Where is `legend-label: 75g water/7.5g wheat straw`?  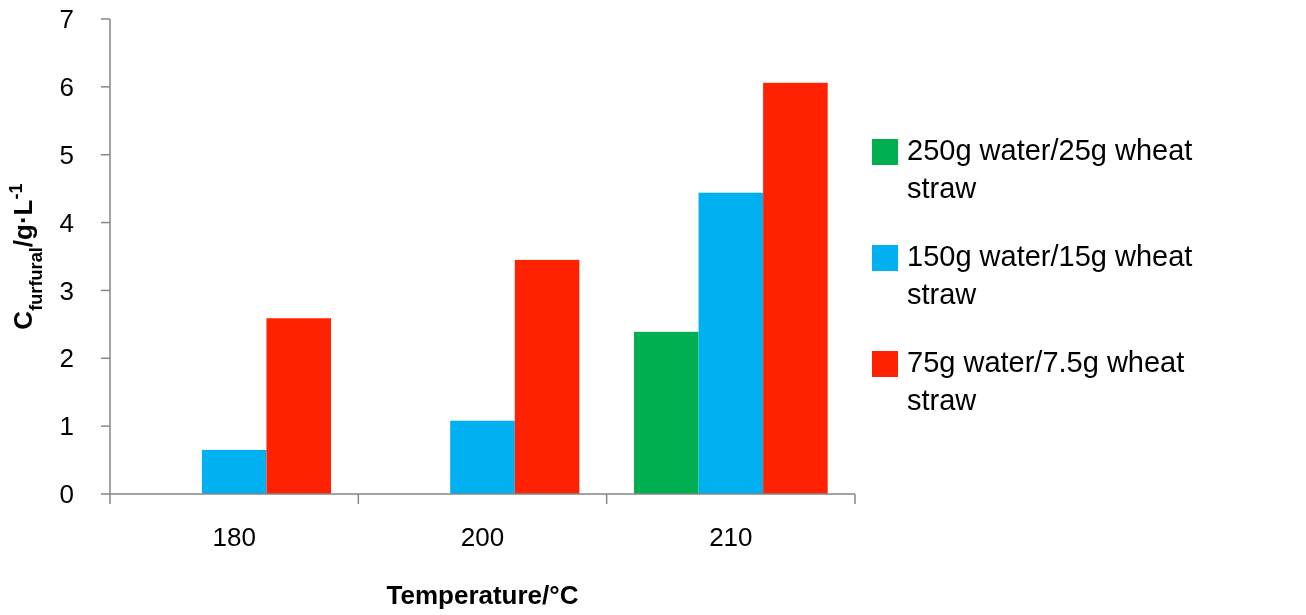
legend-label: 75g water/7.5g wheat straw is located at coordinates (1046, 381).